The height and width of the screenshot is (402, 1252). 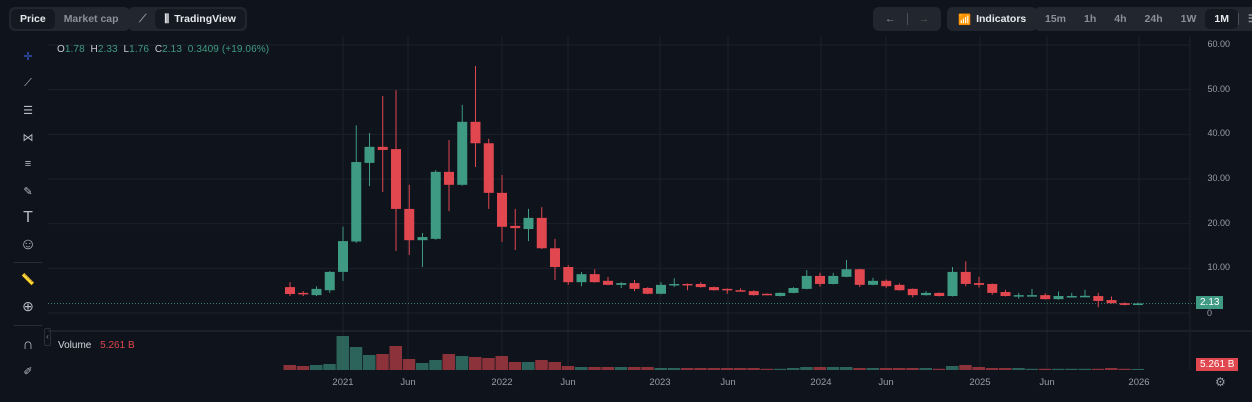 What do you see at coordinates (1001, 19) in the screenshot?
I see `indicators-label: Indicators` at bounding box center [1001, 19].